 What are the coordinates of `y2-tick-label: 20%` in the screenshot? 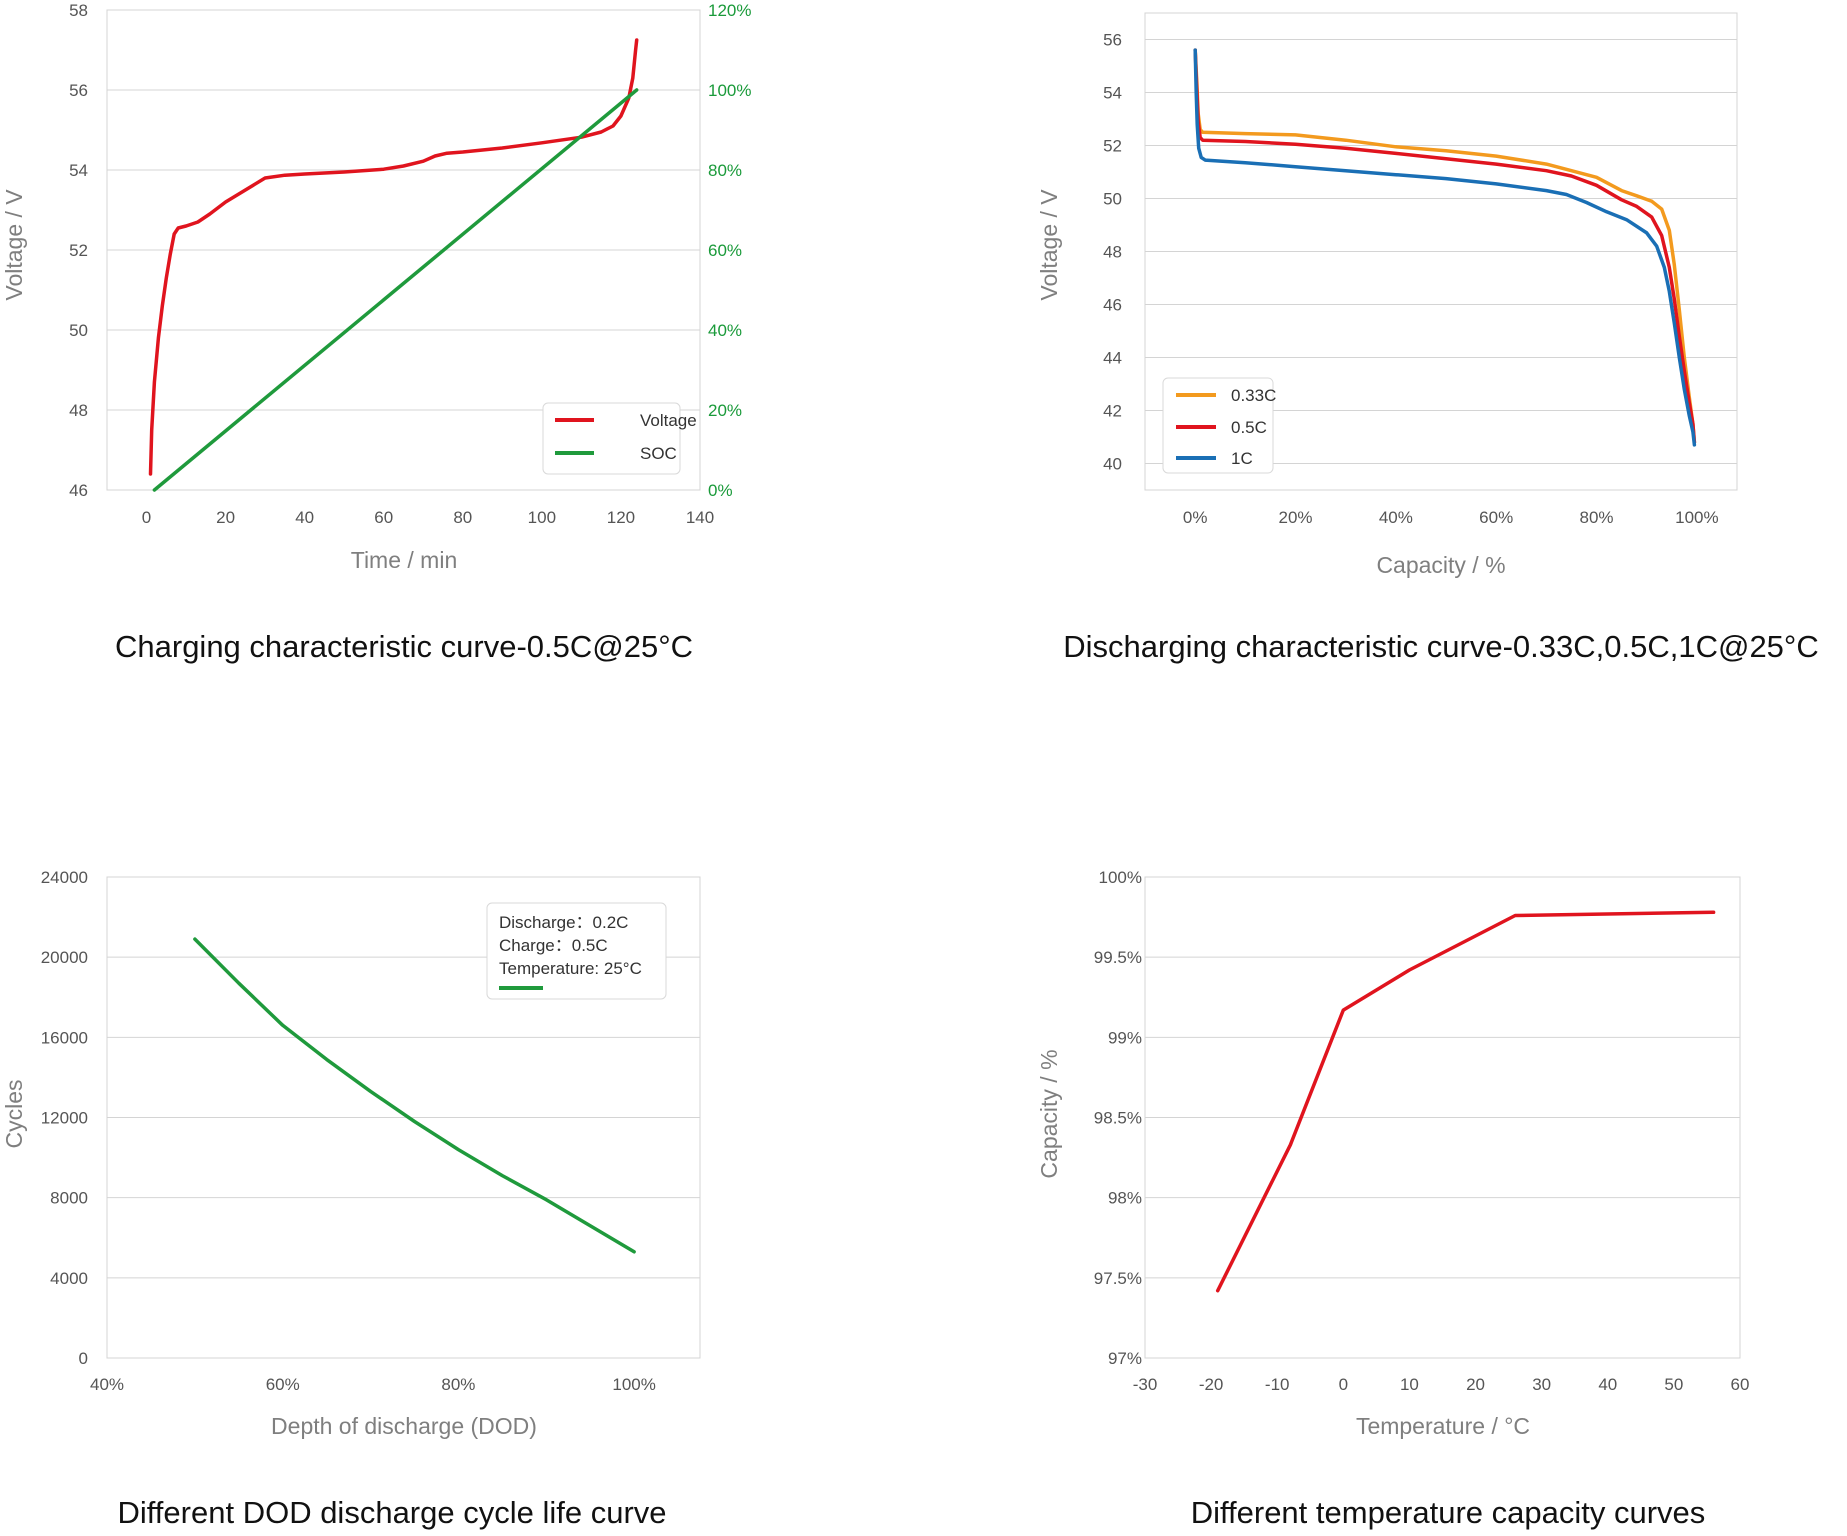 It's located at (725, 410).